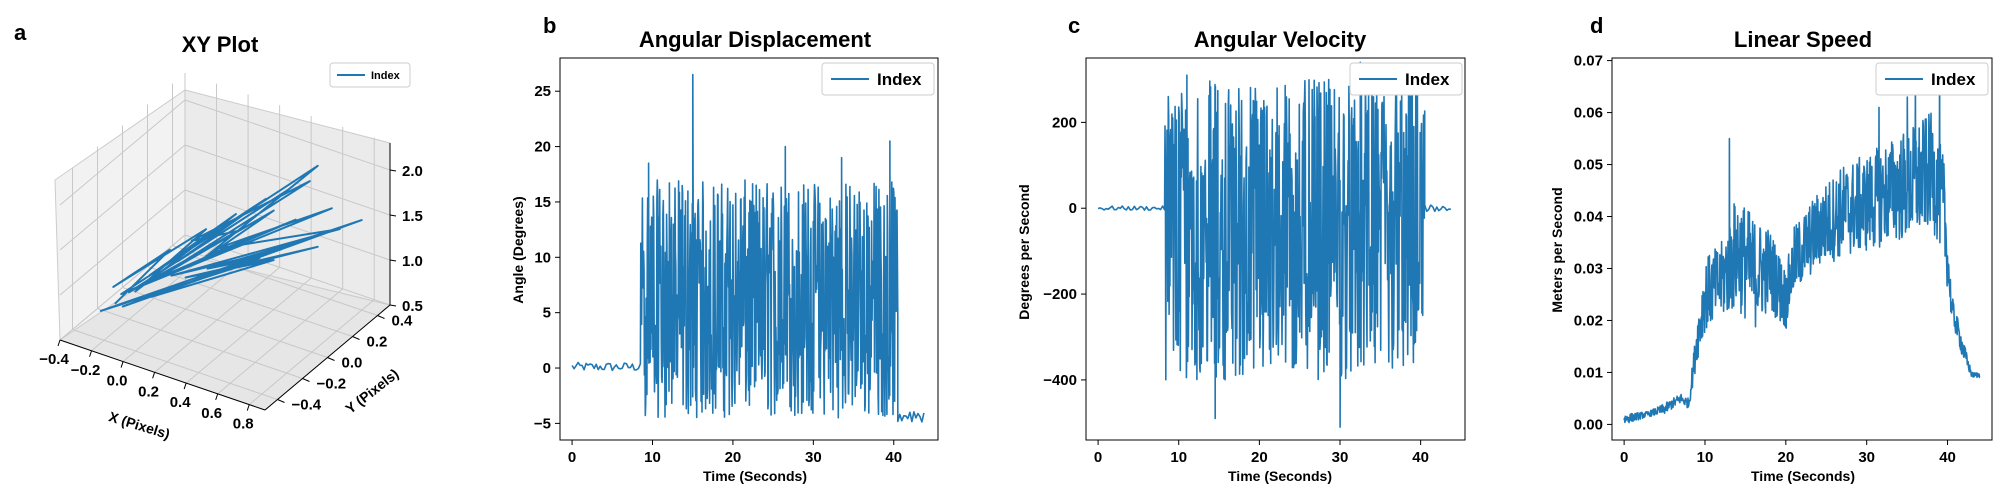 The height and width of the screenshot is (500, 2000). I want to click on panel-label-d: d, so click(1596, 25).